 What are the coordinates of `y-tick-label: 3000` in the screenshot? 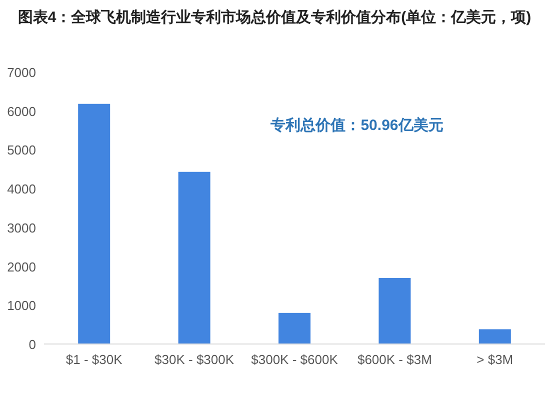 It's located at (21, 228).